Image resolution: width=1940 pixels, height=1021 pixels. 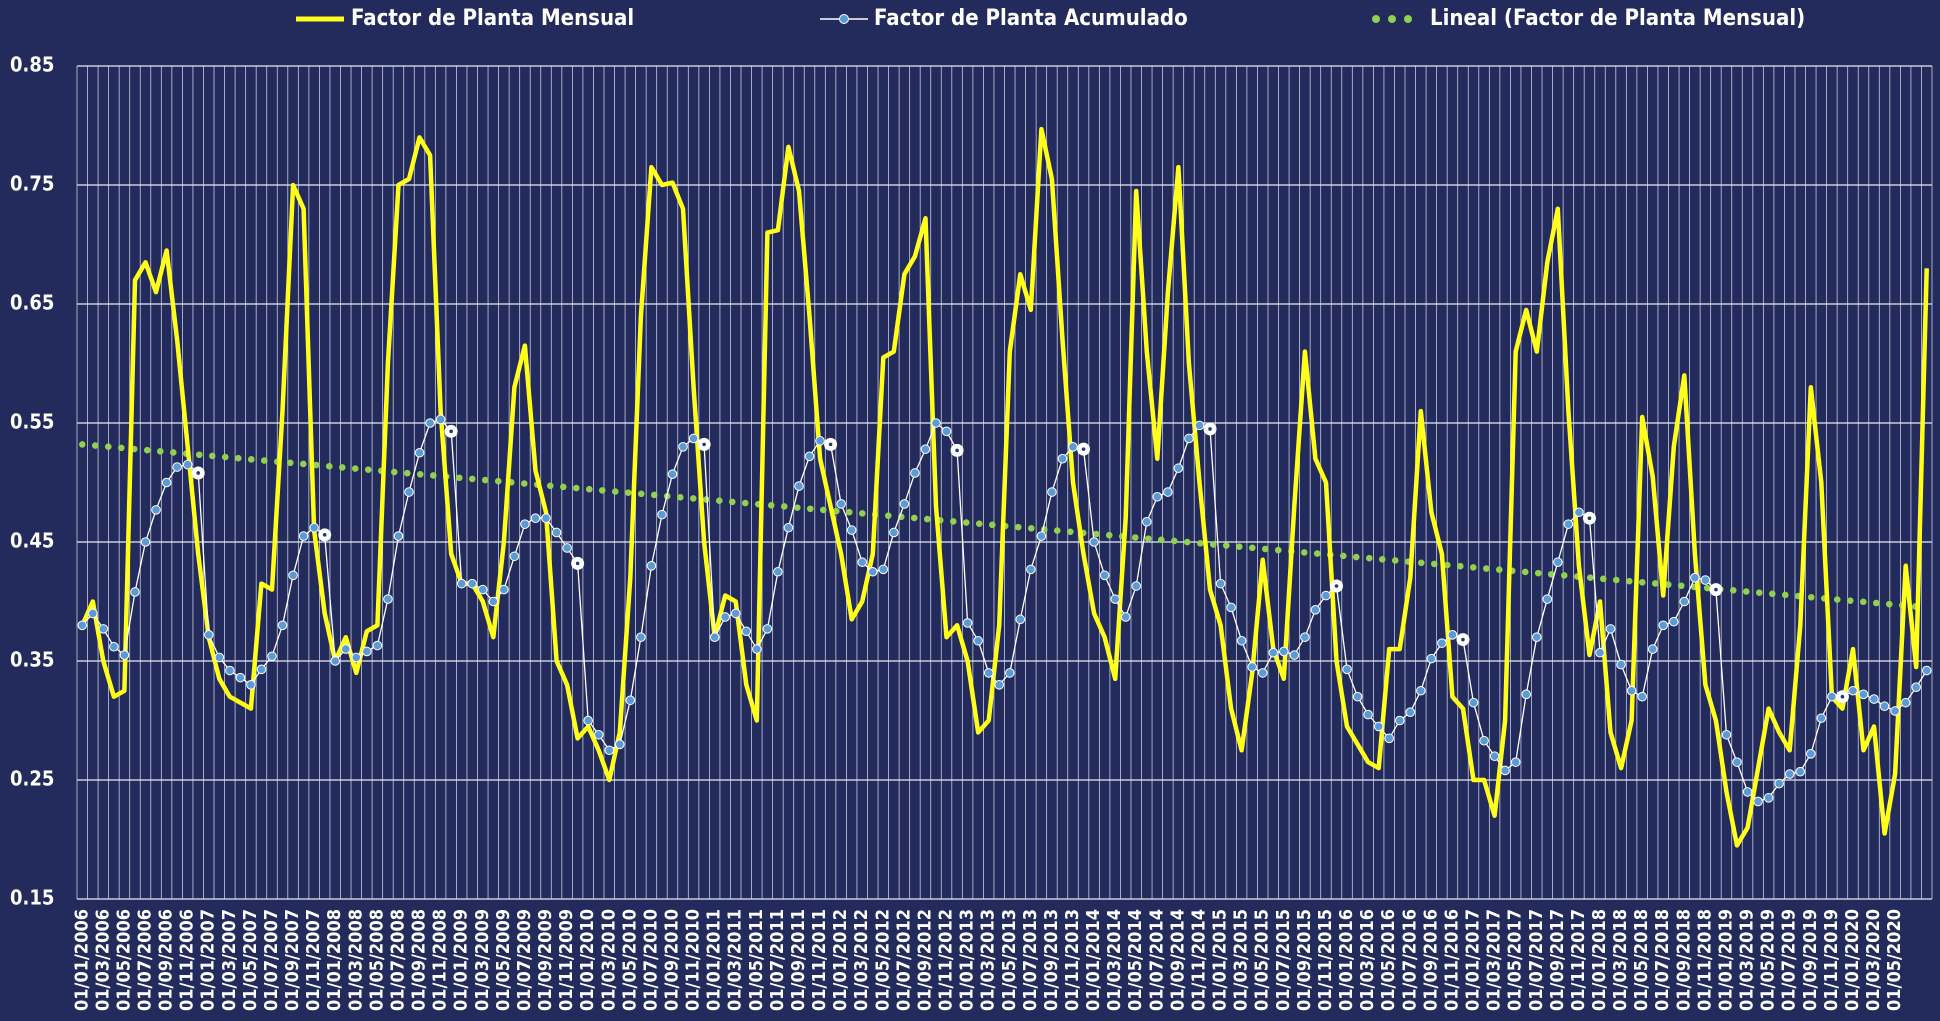 I want to click on x-tick-label: 01/07/2006, so click(x=145, y=960).